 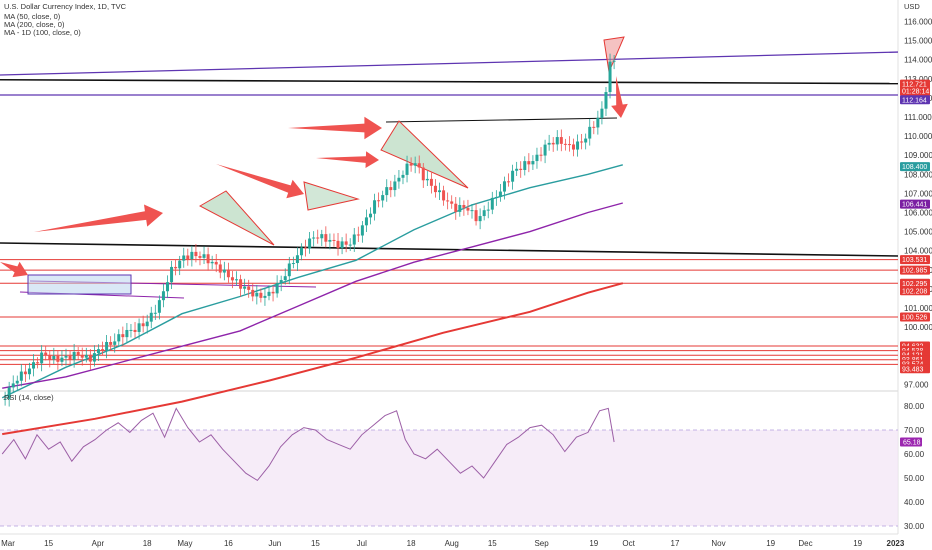 I want to click on time-tick-label: 19, so click(x=857, y=543).